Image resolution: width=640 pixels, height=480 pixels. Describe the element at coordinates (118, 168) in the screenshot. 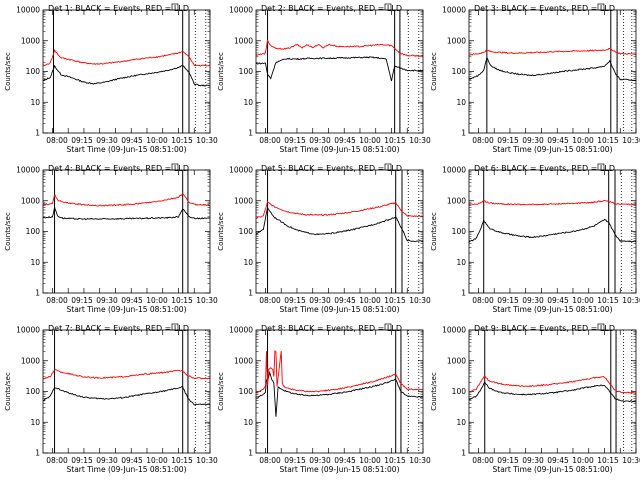

I see `chart-title: Det 4: BLACK = Events, RED = LLD` at that location.